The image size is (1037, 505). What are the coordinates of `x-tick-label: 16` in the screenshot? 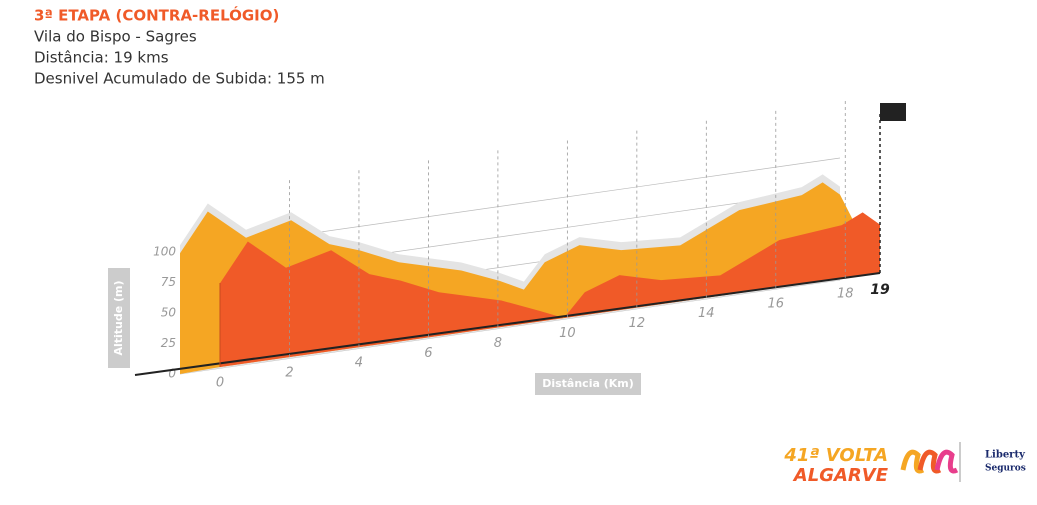 It's located at (776, 303).